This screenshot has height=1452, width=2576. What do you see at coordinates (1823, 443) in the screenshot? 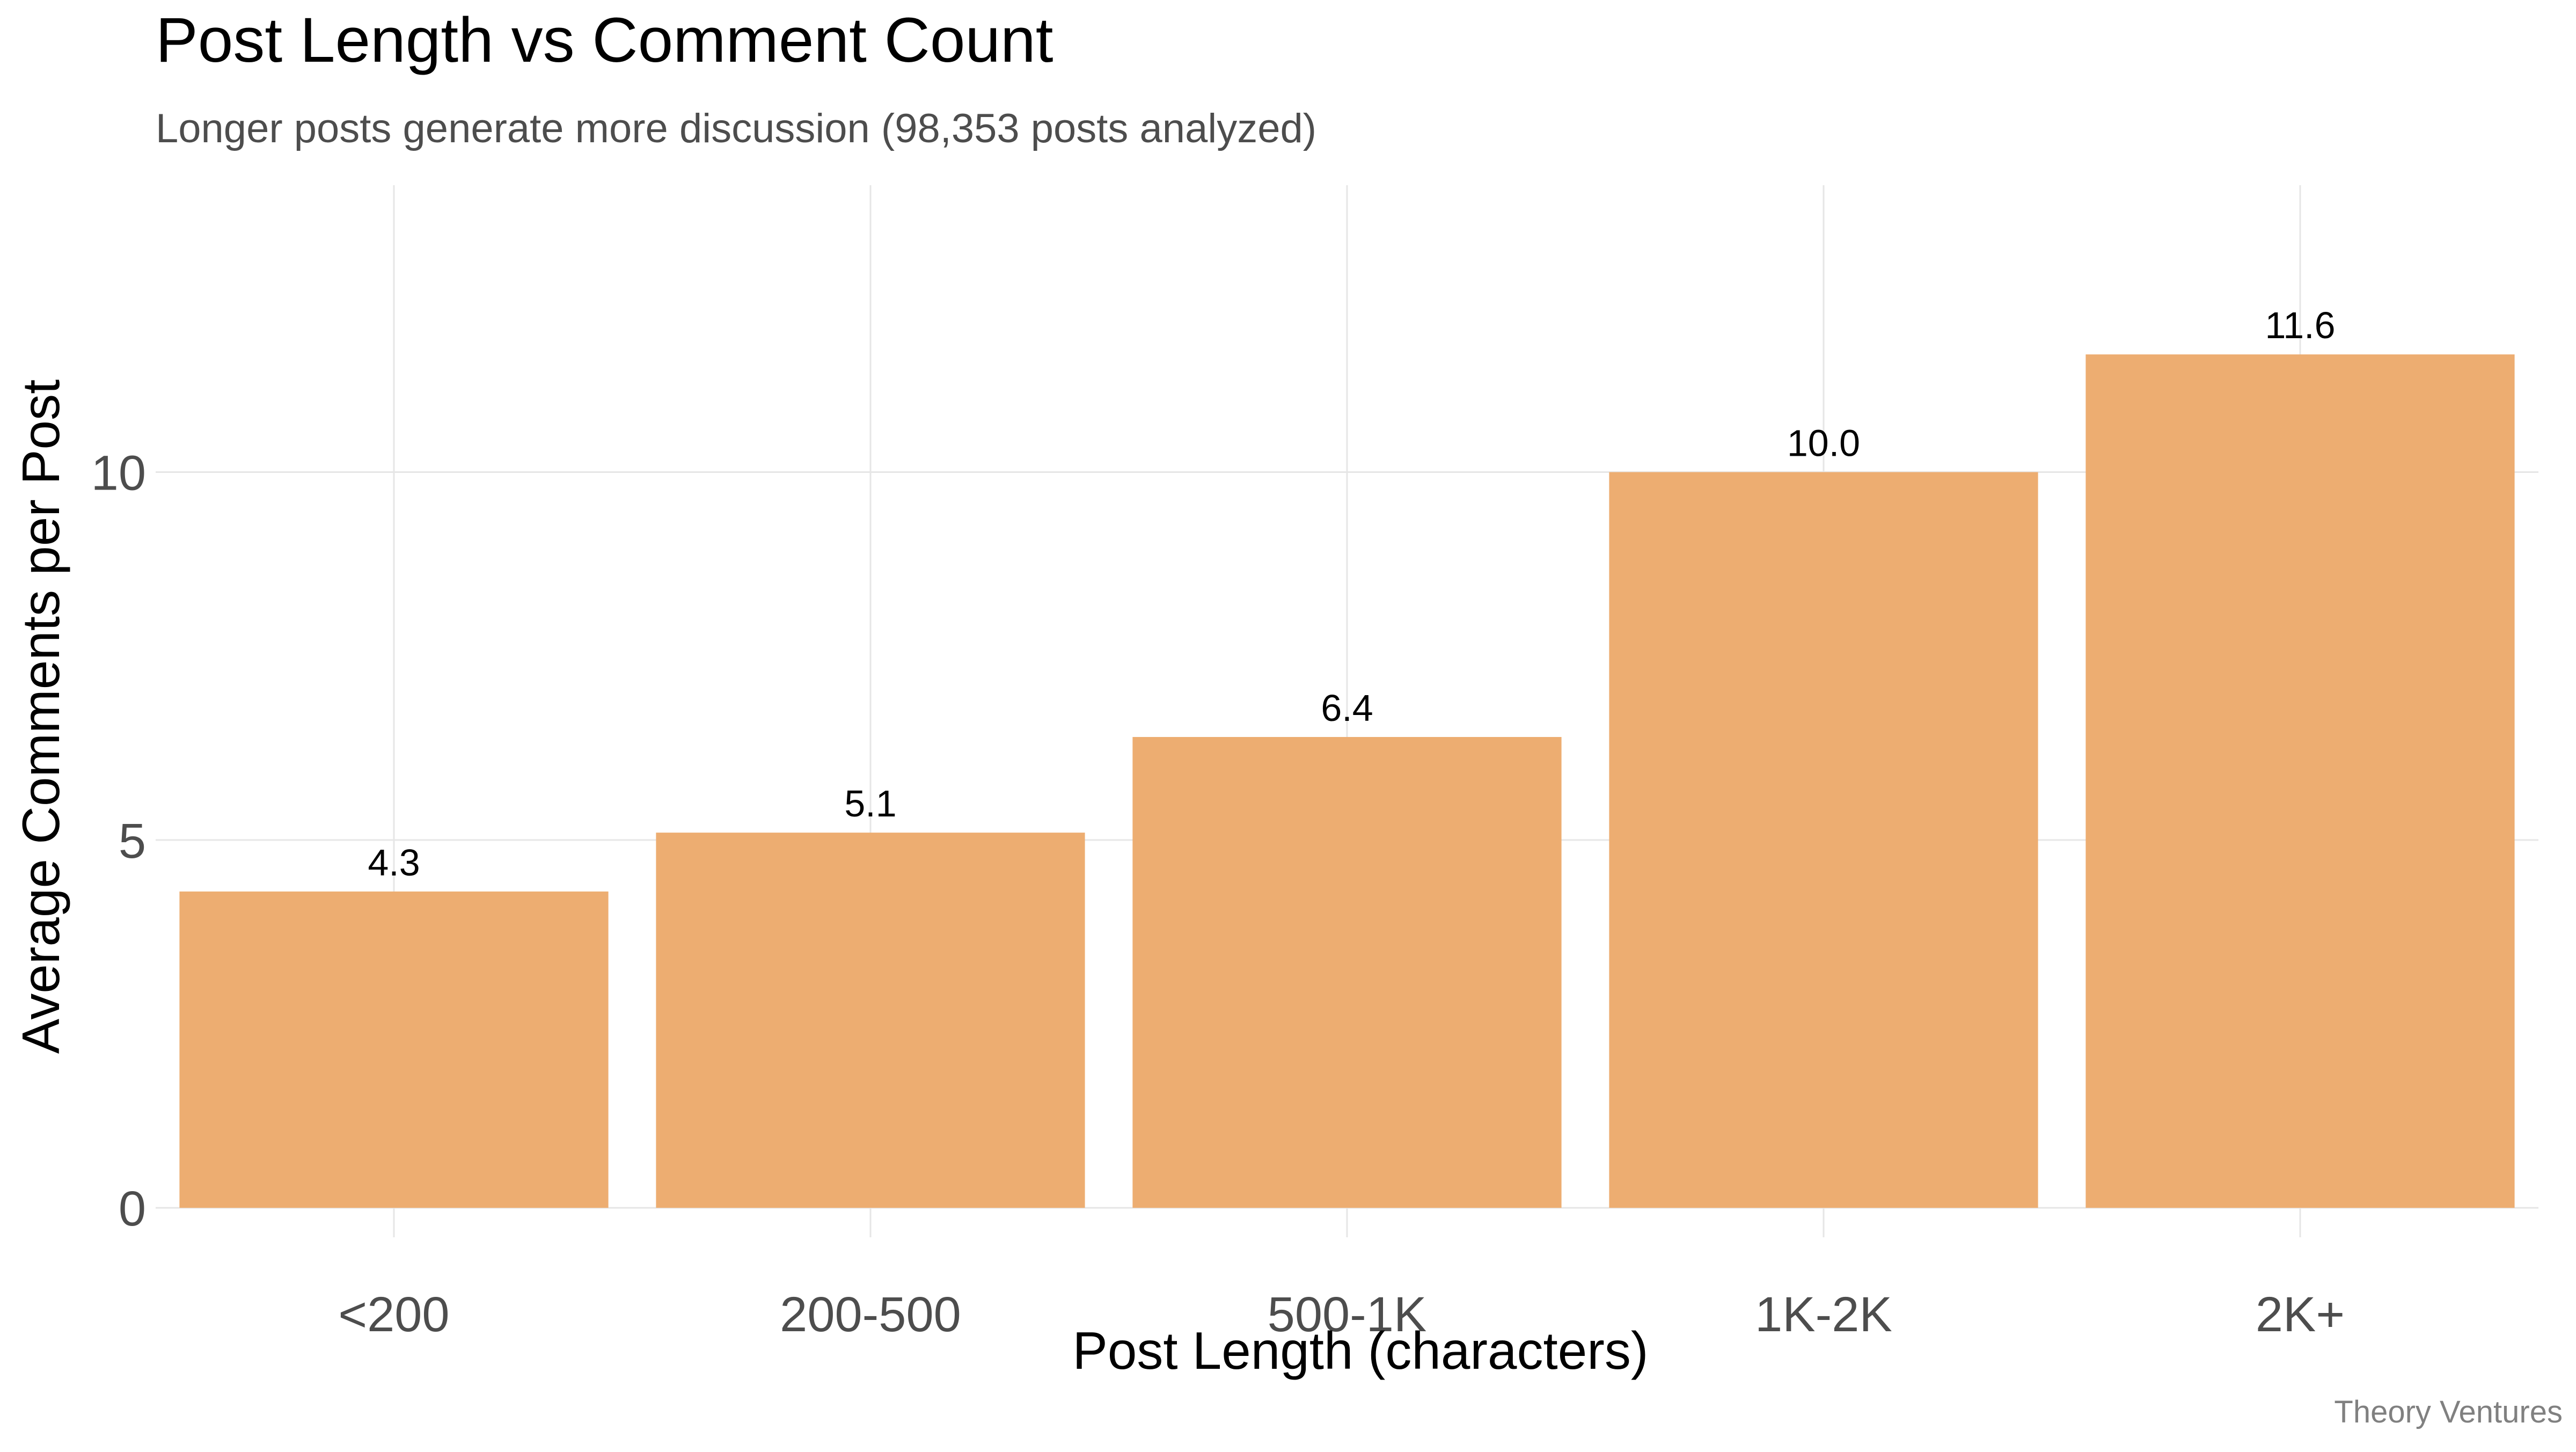
I see `data-label: 10.0` at bounding box center [1823, 443].